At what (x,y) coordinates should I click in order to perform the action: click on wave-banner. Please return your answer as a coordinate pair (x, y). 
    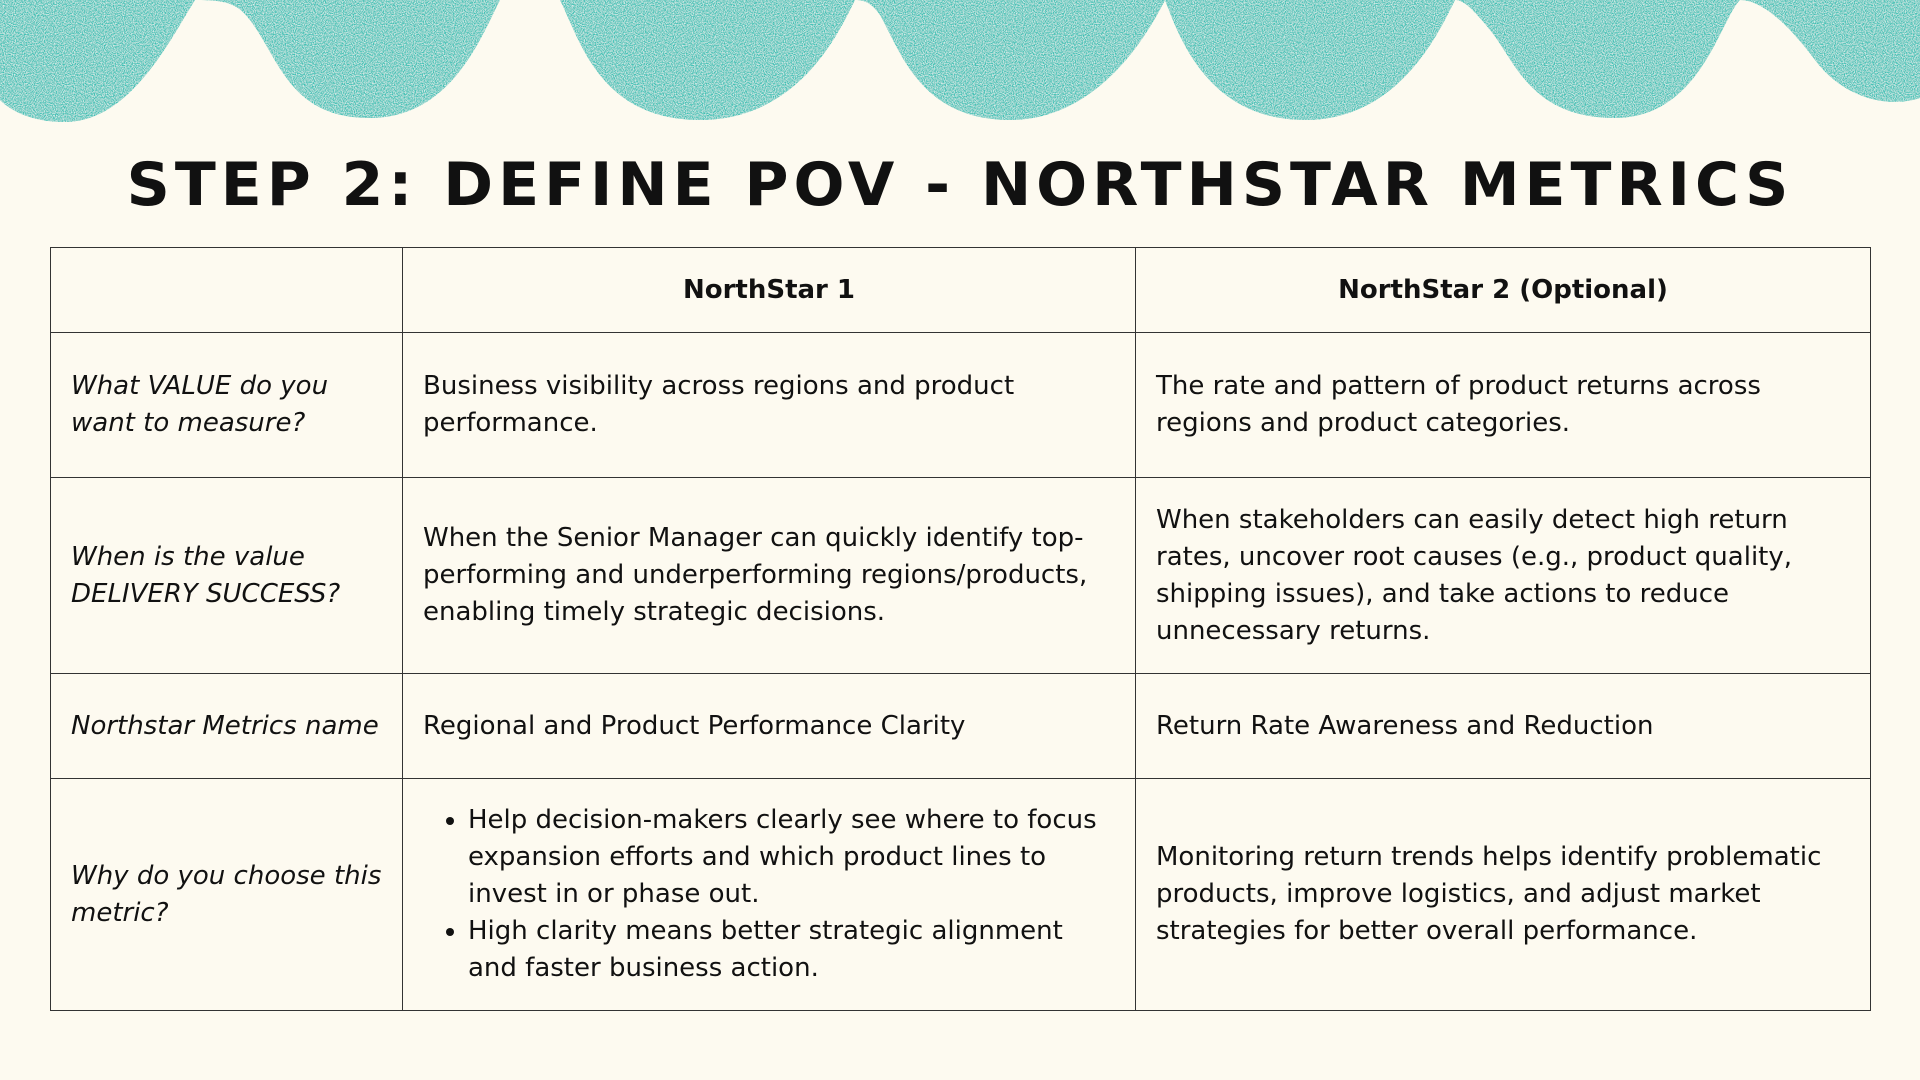
    Looking at the image, I should click on (960, 61).